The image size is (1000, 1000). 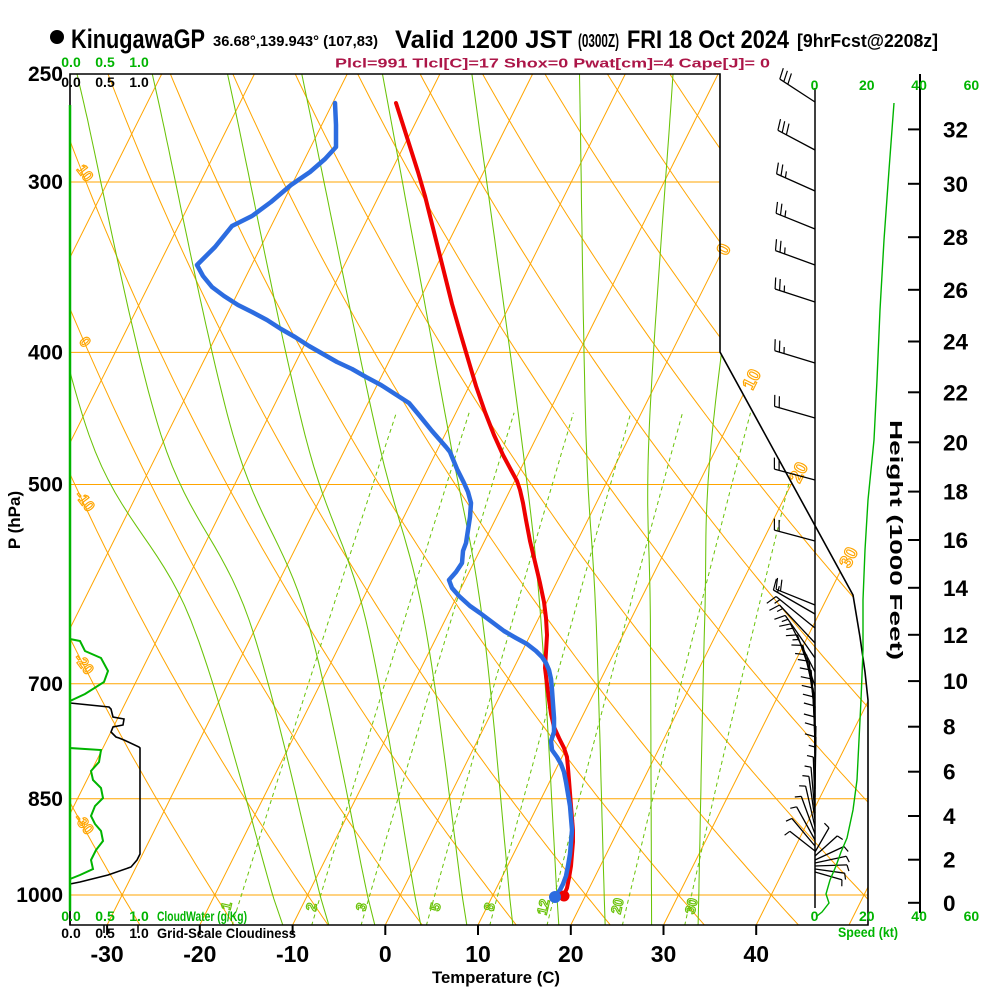 I want to click on svg-text: 6, so click(x=949, y=772).